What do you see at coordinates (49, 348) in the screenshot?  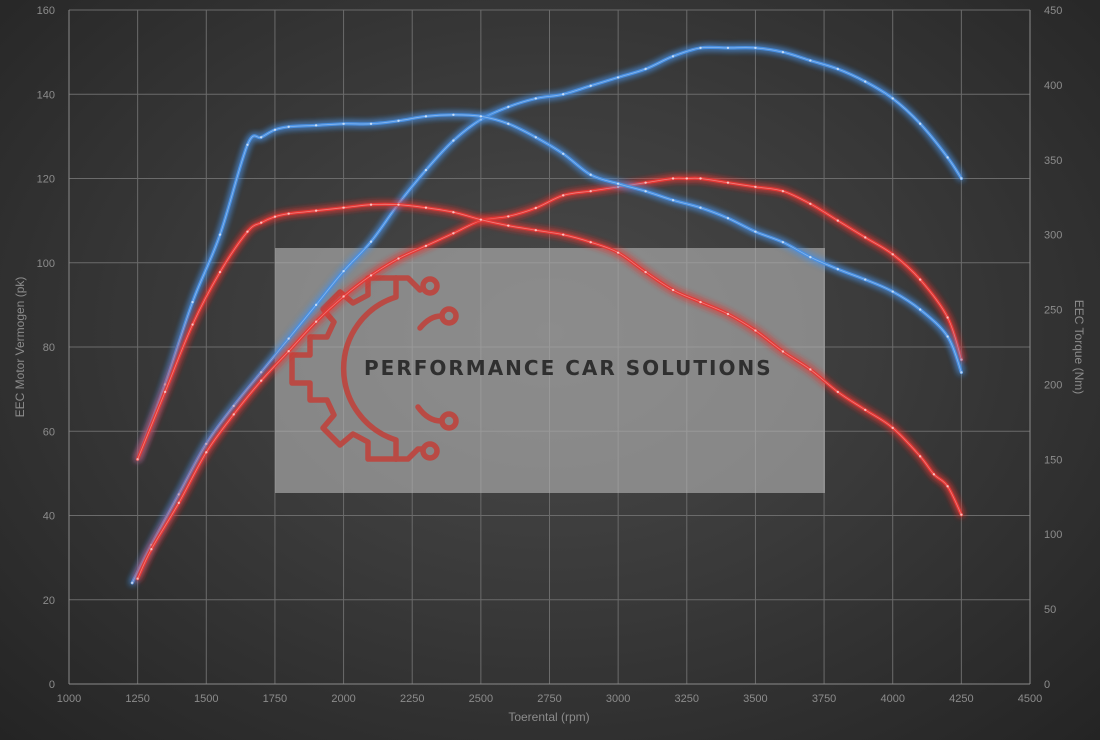 I see `y-left-tick-label: 80` at bounding box center [49, 348].